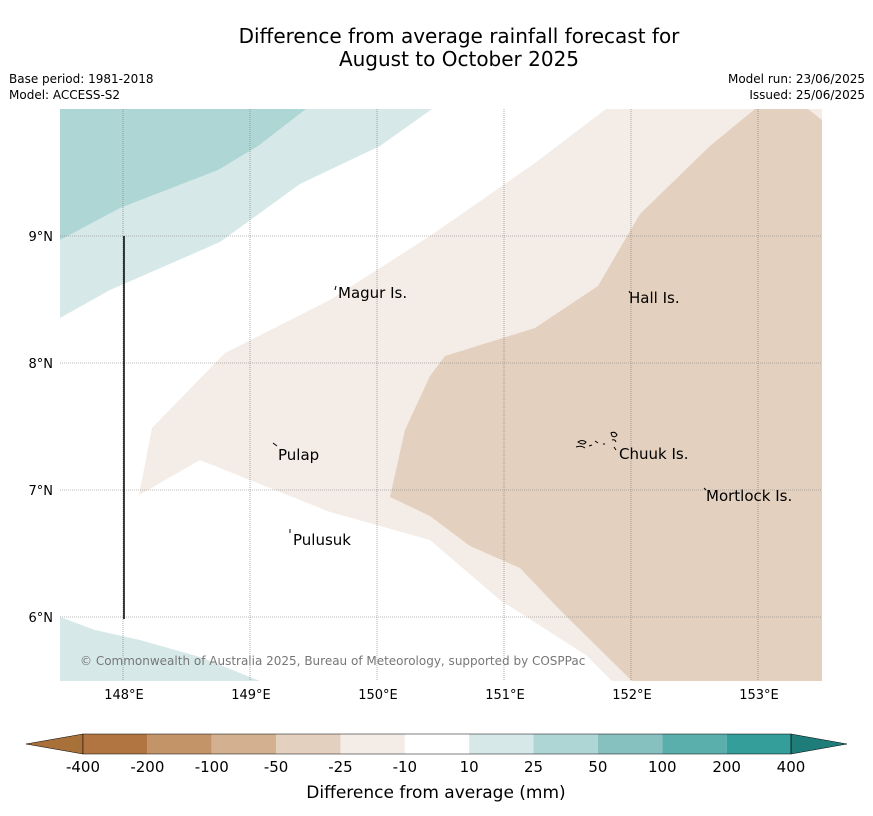 This screenshot has width=873, height=816. Describe the element at coordinates (662, 767) in the screenshot. I see `colorbar-tick-label: 100` at that location.